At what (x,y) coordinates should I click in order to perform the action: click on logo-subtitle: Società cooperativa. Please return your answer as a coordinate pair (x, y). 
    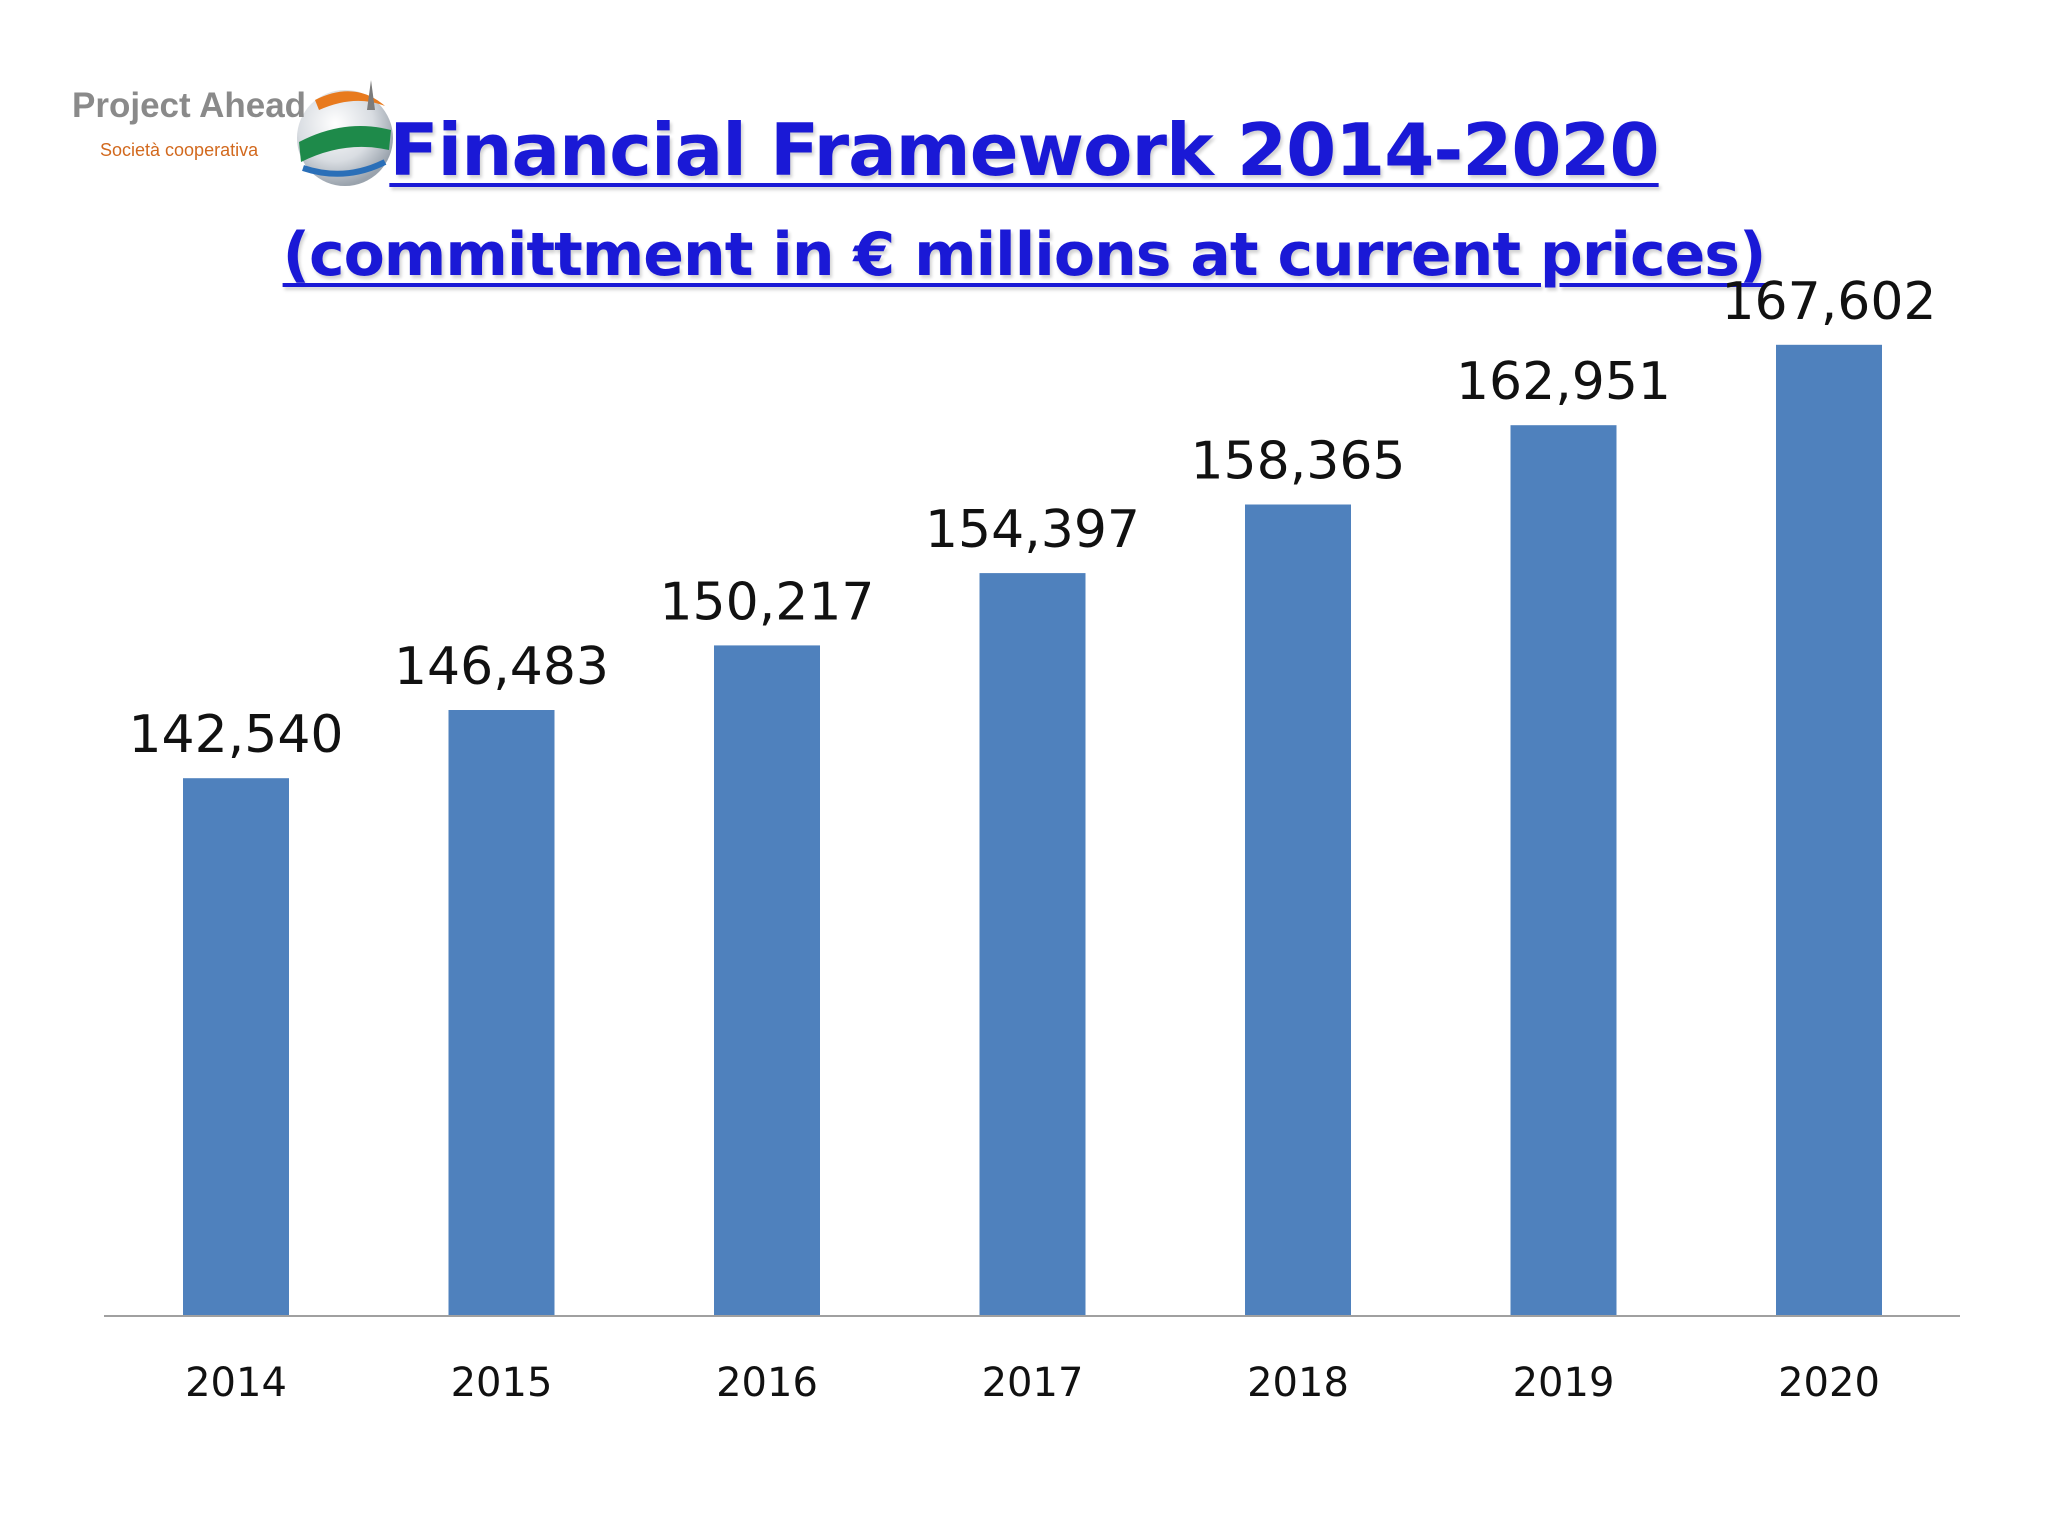
    Looking at the image, I should click on (179, 150).